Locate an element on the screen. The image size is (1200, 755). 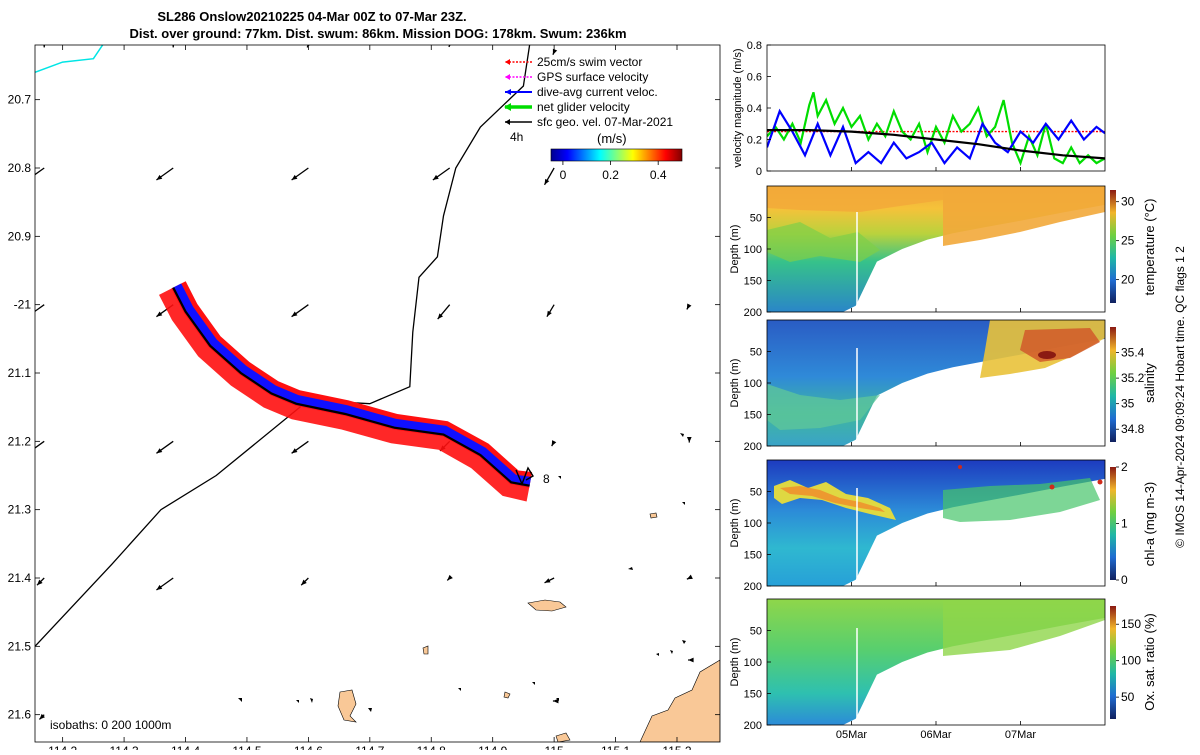
velocity-y-tick-label: 0.6 is located at coordinates (754, 78).